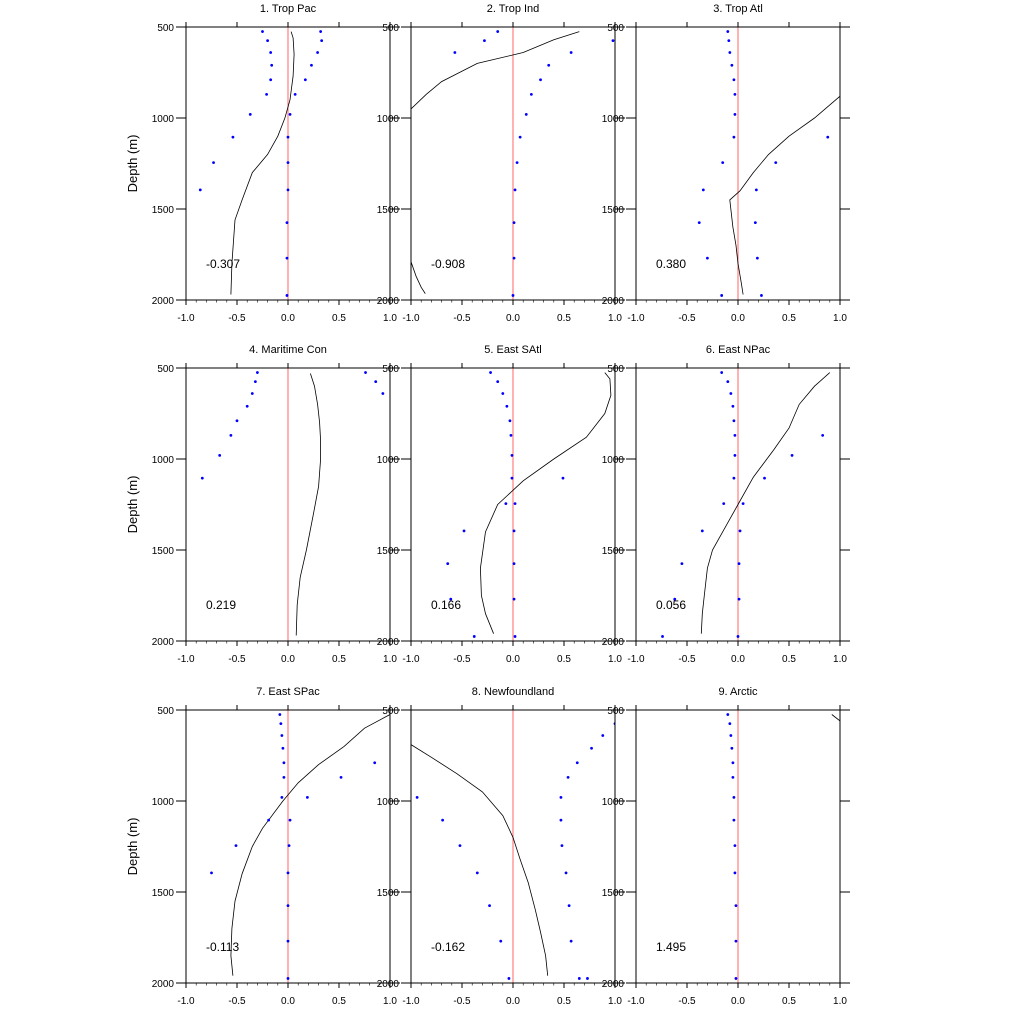 The height and width of the screenshot is (1024, 1024). I want to click on correlation-annotation: 0.219, so click(221, 605).